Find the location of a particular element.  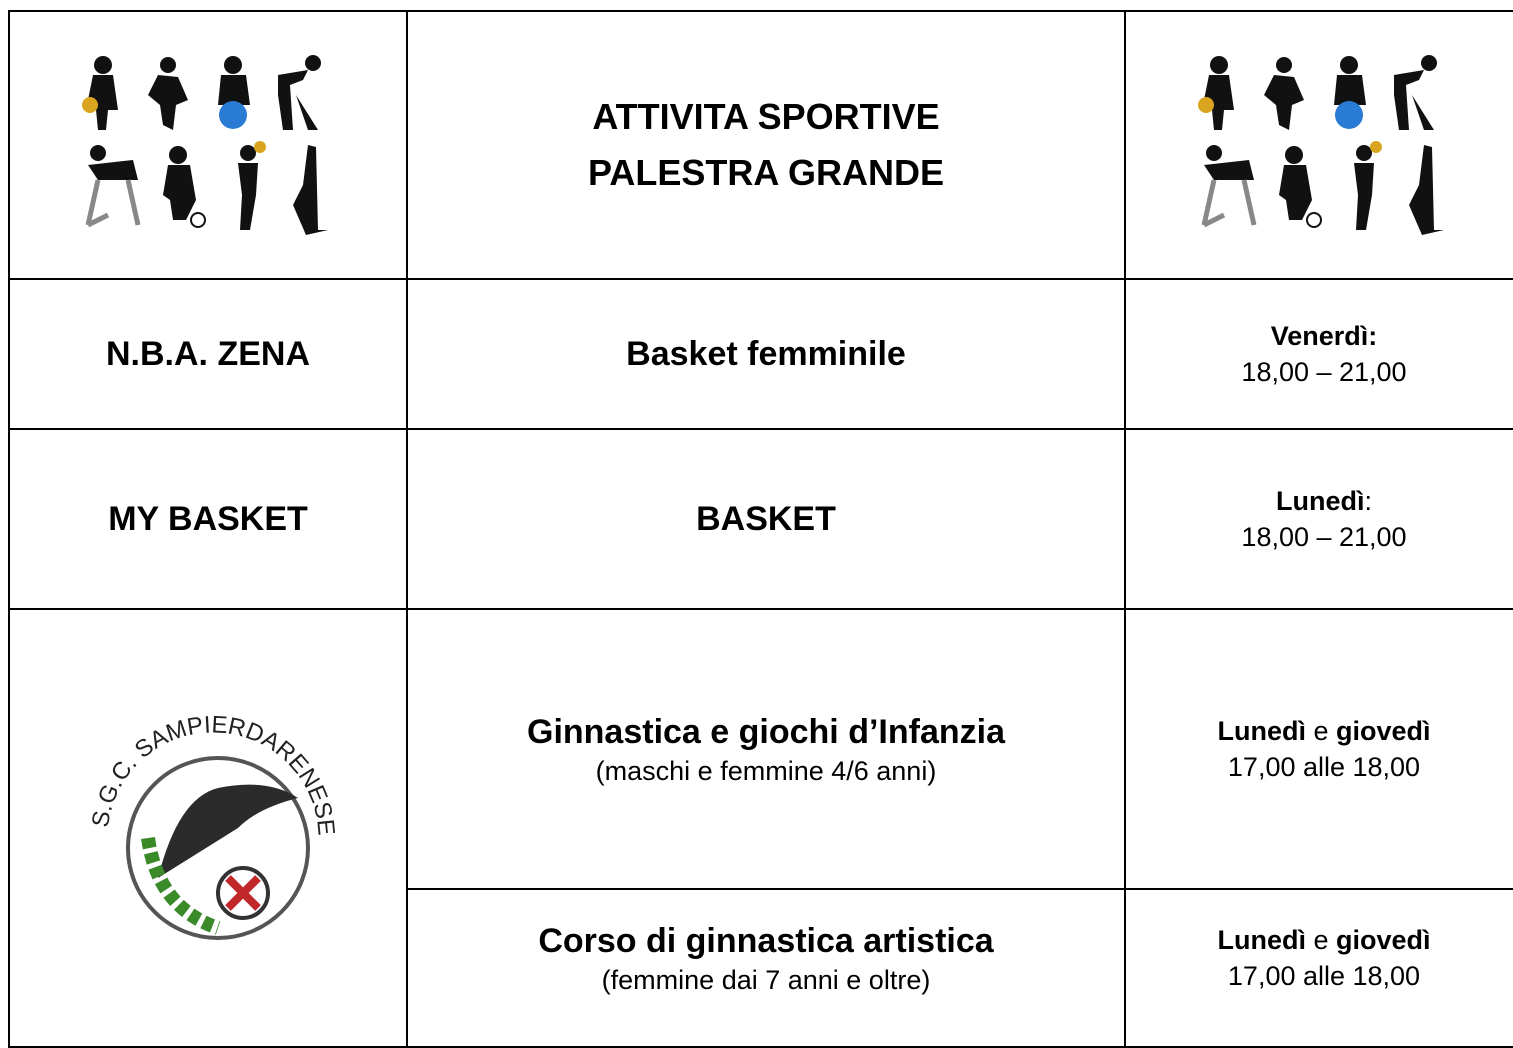

org-cell: N.B.A. ZENA is located at coordinates (208, 354).